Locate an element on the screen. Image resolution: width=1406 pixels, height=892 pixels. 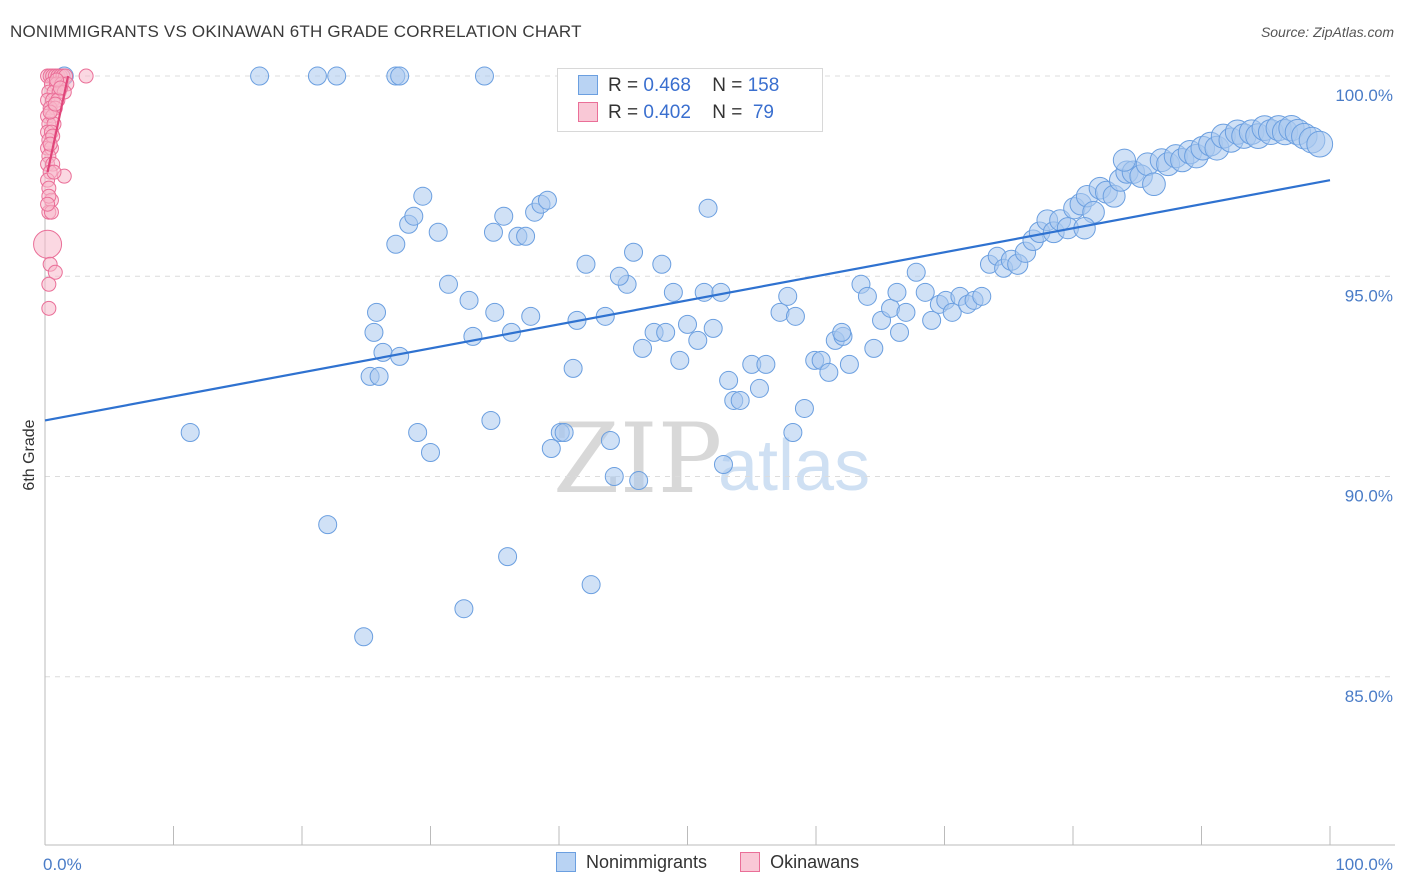
okinawans-points is located at coordinates (63, 192).